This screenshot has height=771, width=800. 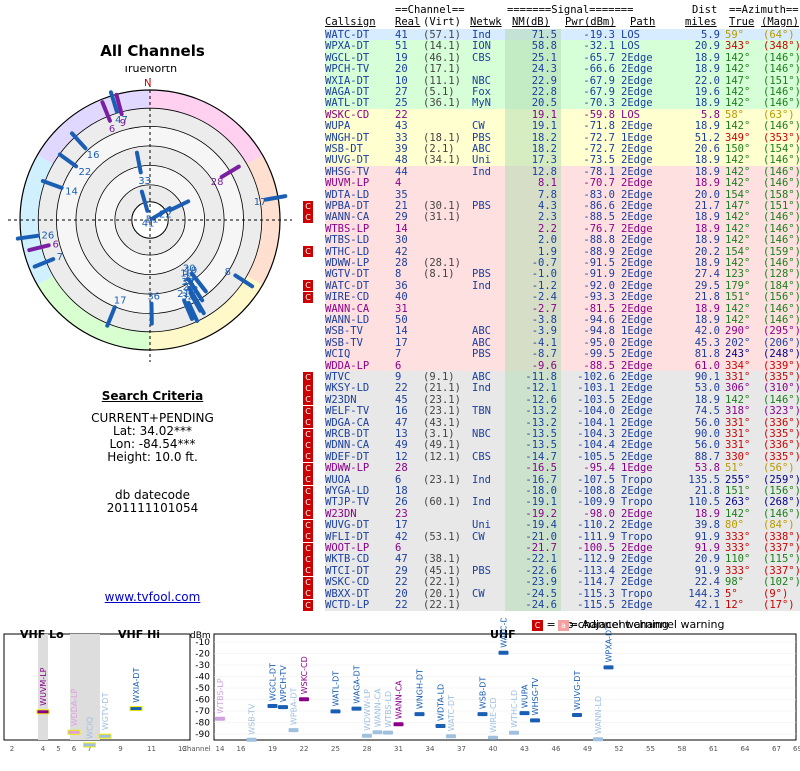 I want to click on callsign-cell: WDDA-LP, so click(x=347, y=366).